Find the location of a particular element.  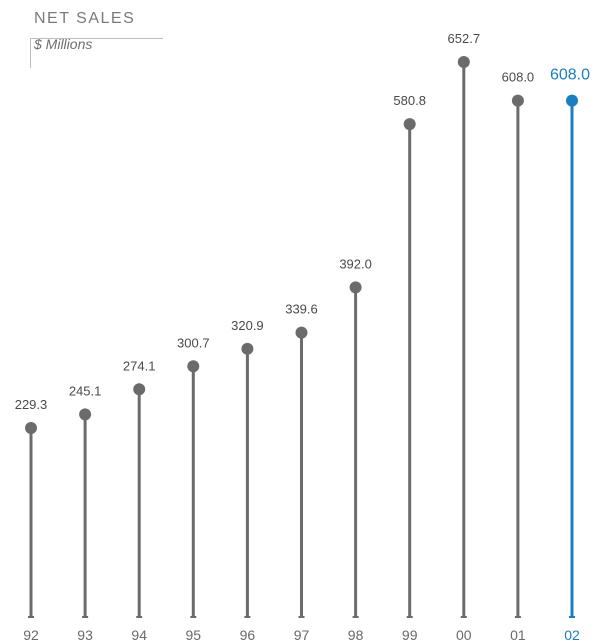

chart-subtitle: $ Millions is located at coordinates (63, 44).